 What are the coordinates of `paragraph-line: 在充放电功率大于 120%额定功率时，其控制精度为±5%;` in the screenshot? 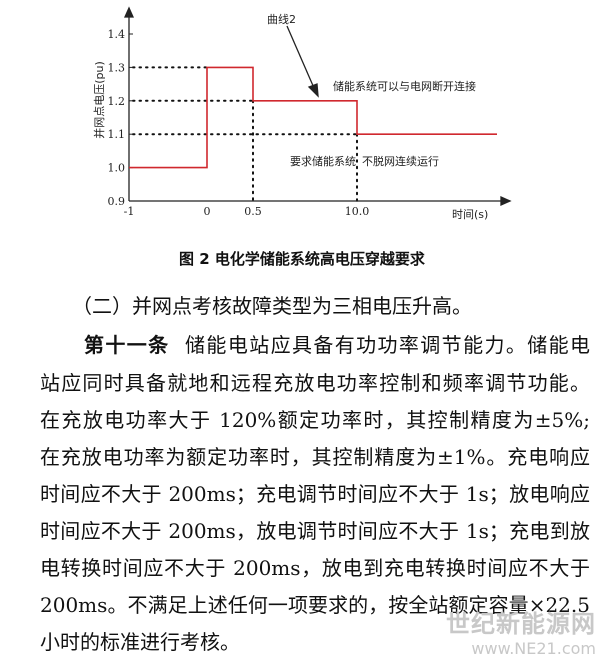 It's located at (315, 420).